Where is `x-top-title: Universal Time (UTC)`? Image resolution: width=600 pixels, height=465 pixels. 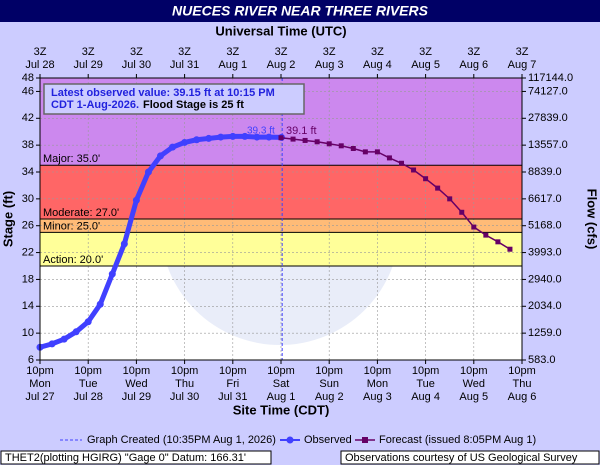 x-top-title: Universal Time (UTC) is located at coordinates (280, 30).